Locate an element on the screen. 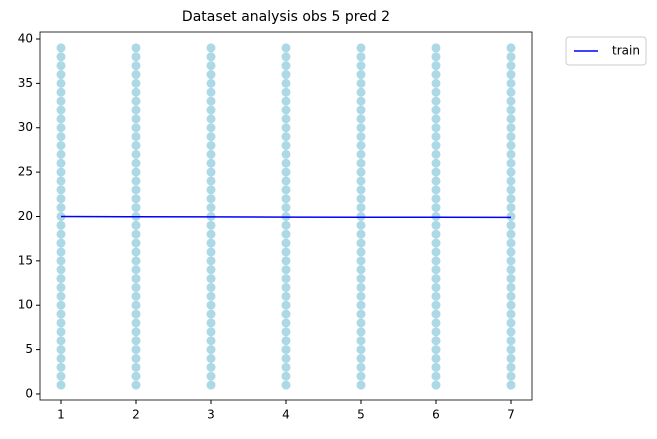 The width and height of the screenshot is (657, 439). y-tick-label: 15 is located at coordinates (25, 260).